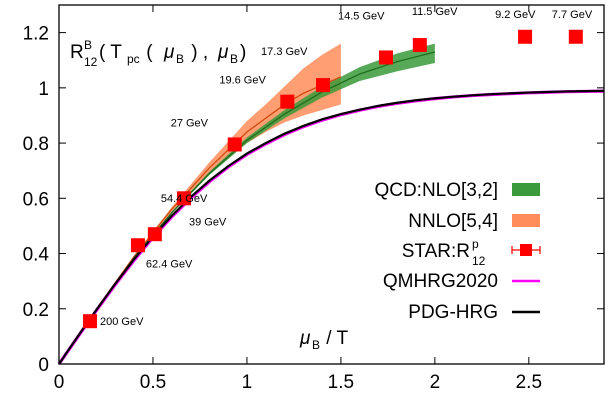 The height and width of the screenshot is (396, 608). What do you see at coordinates (43, 89) in the screenshot?
I see `y-tick-label: 1` at bounding box center [43, 89].